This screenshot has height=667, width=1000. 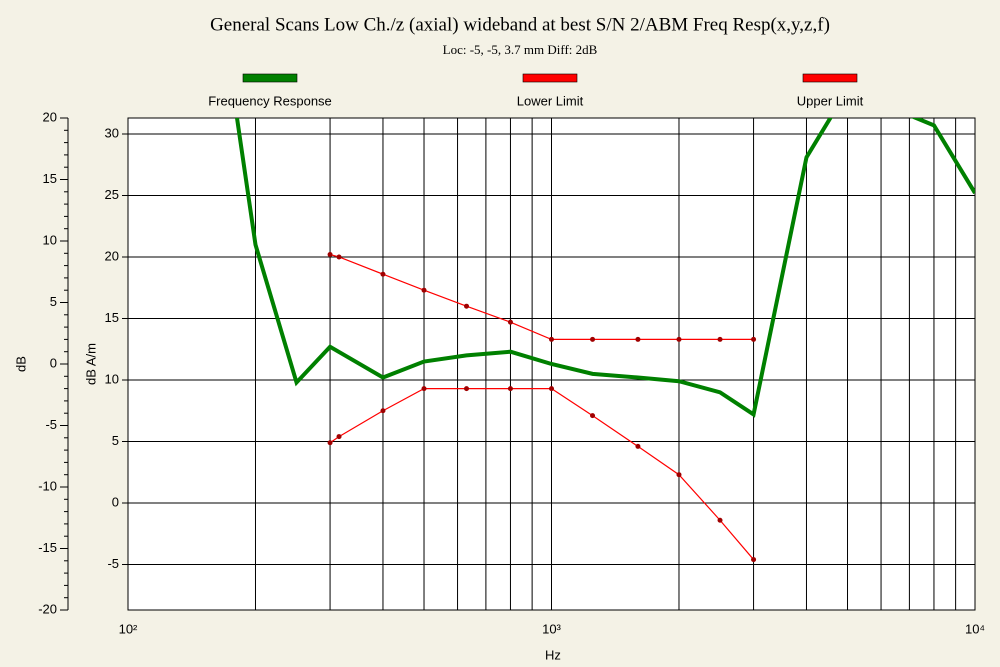 I want to click on legend-label: Lower Limit, so click(x=550, y=100).